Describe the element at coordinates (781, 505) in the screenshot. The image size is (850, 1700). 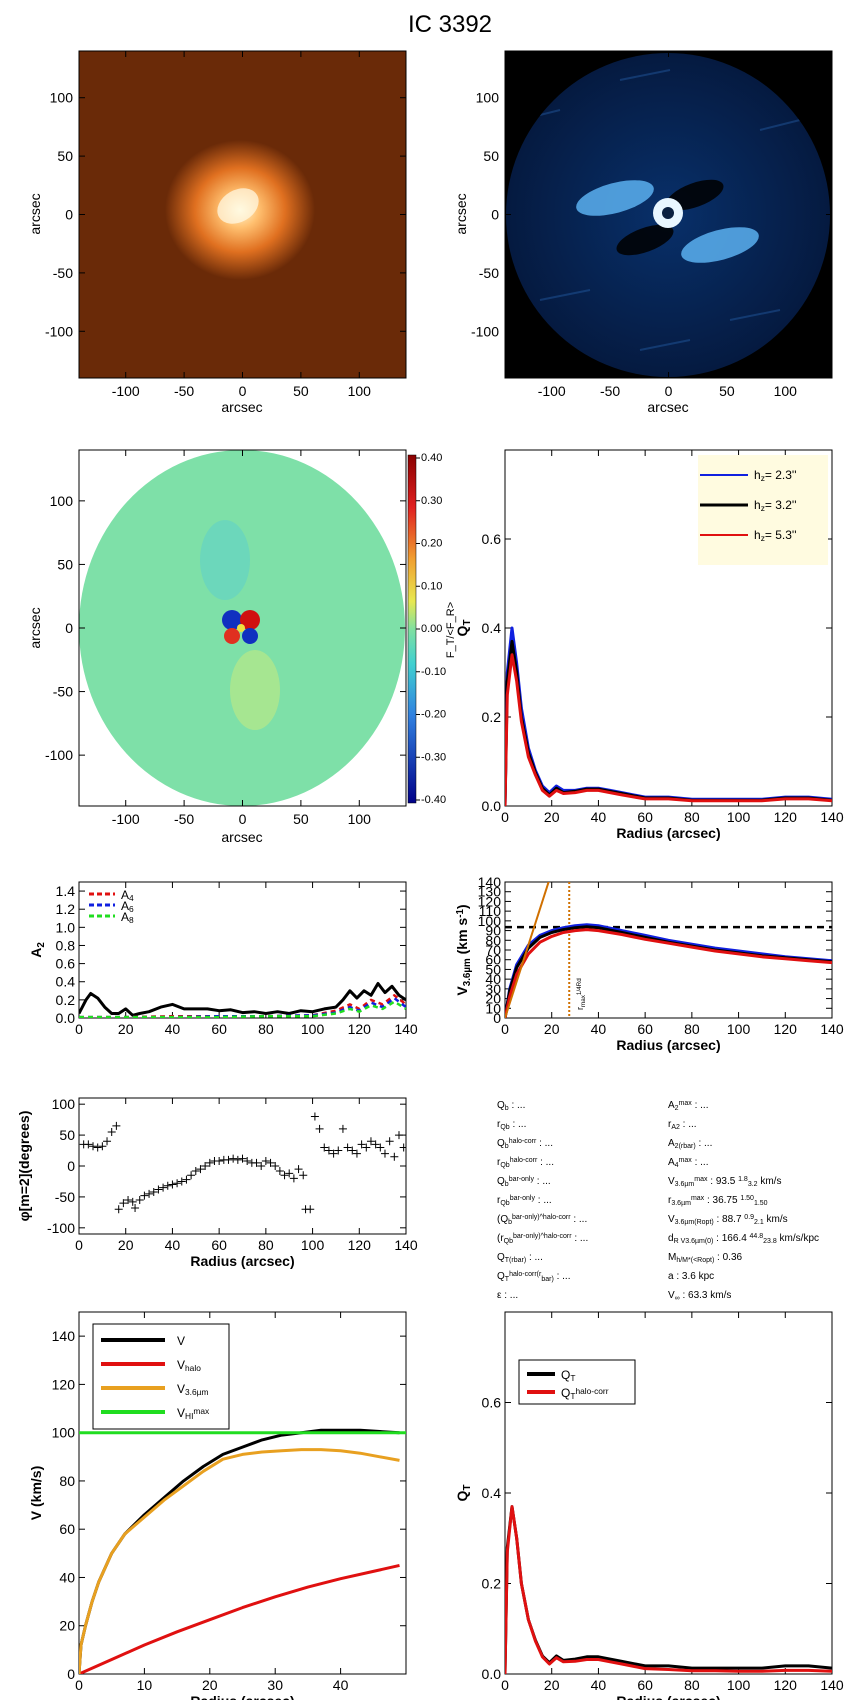
I see `qt-legend-label-part: = 3.2''` at that location.